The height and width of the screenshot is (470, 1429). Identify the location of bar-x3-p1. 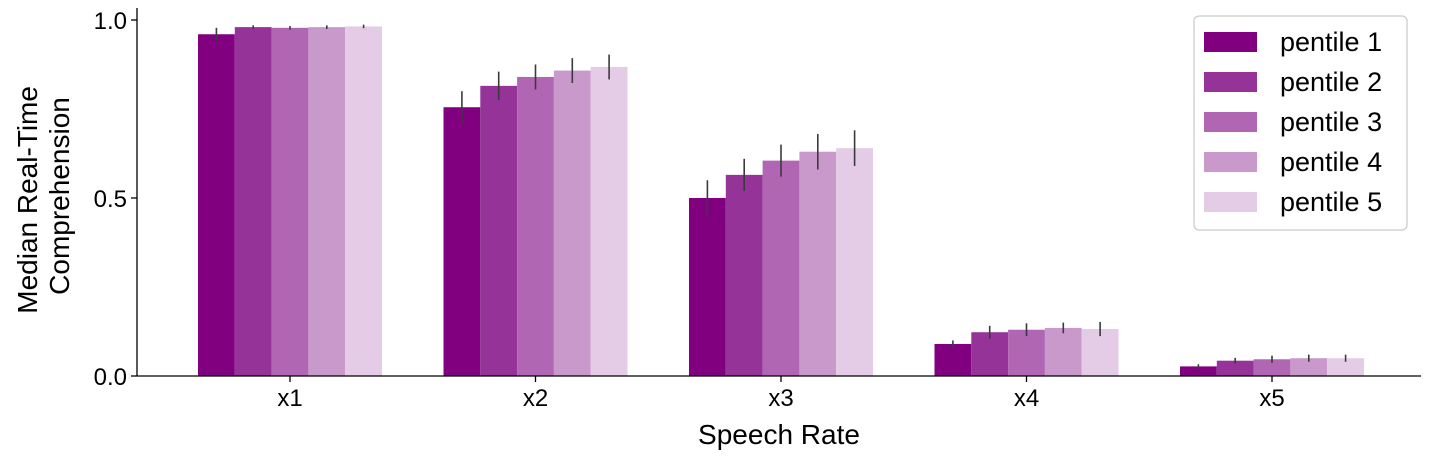
(707, 287).